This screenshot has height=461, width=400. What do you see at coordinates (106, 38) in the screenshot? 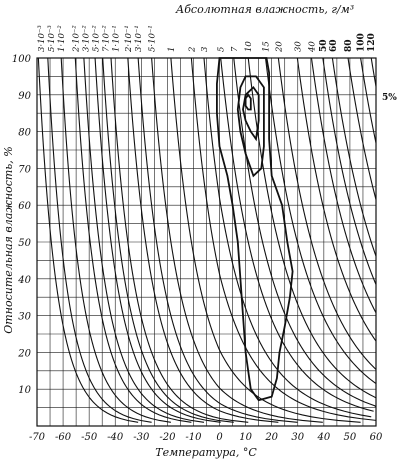
I see `abs-humidity-label: 7·10⁻²` at bounding box center [106, 38].